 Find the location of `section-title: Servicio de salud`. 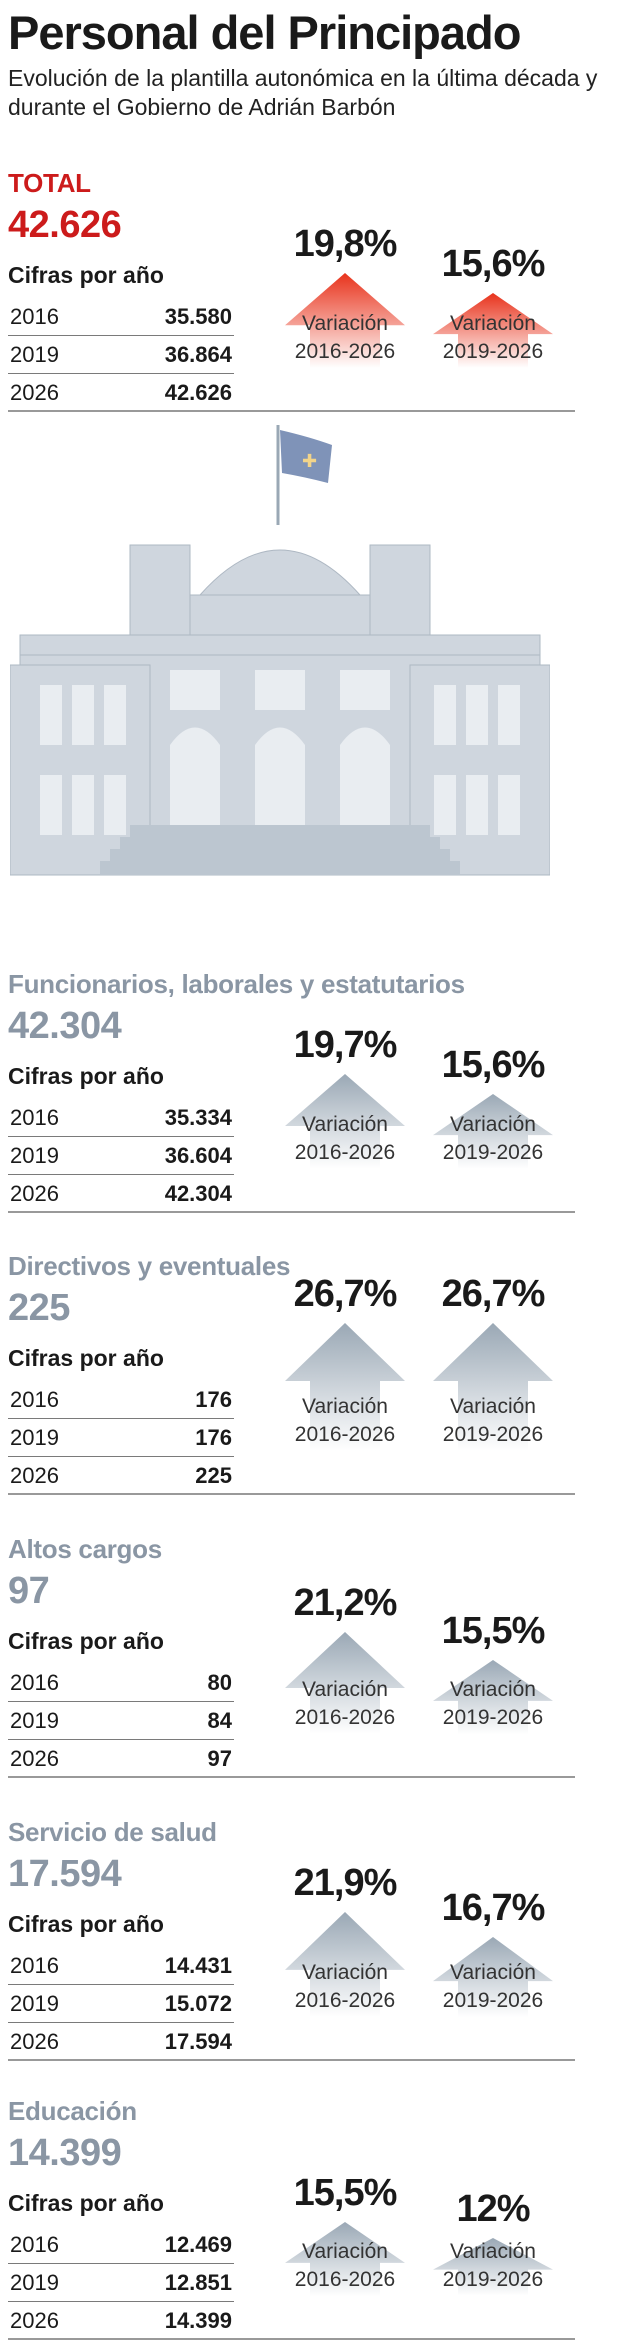

section-title: Servicio de salud is located at coordinates (112, 1832).